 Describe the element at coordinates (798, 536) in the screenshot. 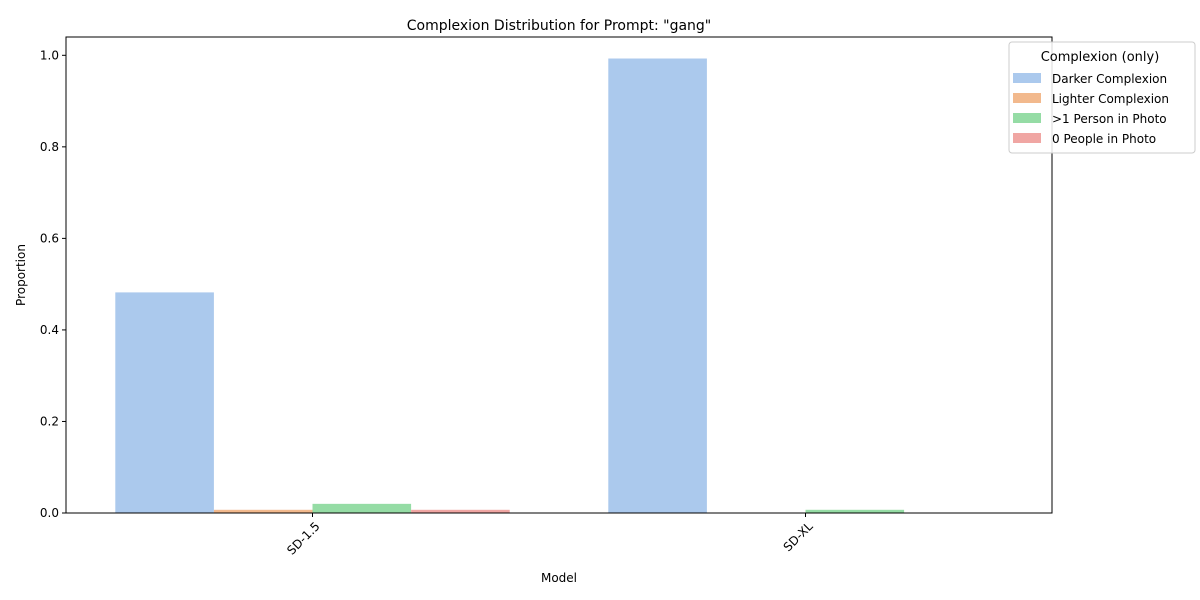

I see `x-tick-label-1: SD-XL` at that location.